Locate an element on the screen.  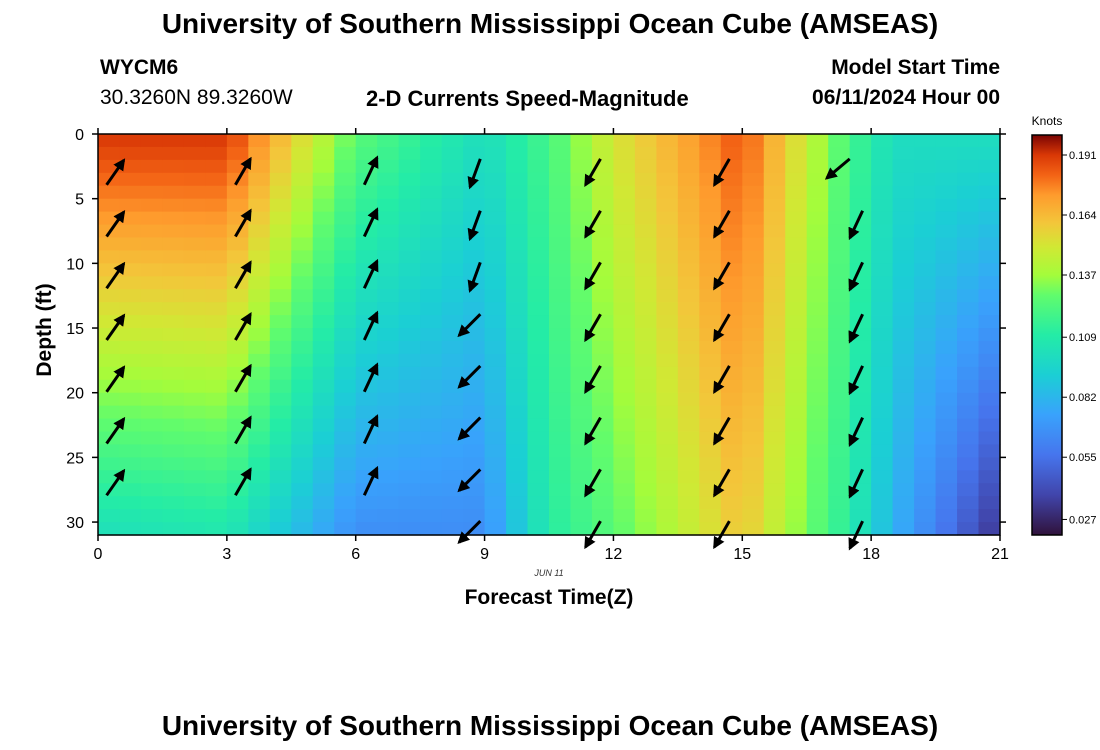
x-tick-label: 21 is located at coordinates (1000, 554).